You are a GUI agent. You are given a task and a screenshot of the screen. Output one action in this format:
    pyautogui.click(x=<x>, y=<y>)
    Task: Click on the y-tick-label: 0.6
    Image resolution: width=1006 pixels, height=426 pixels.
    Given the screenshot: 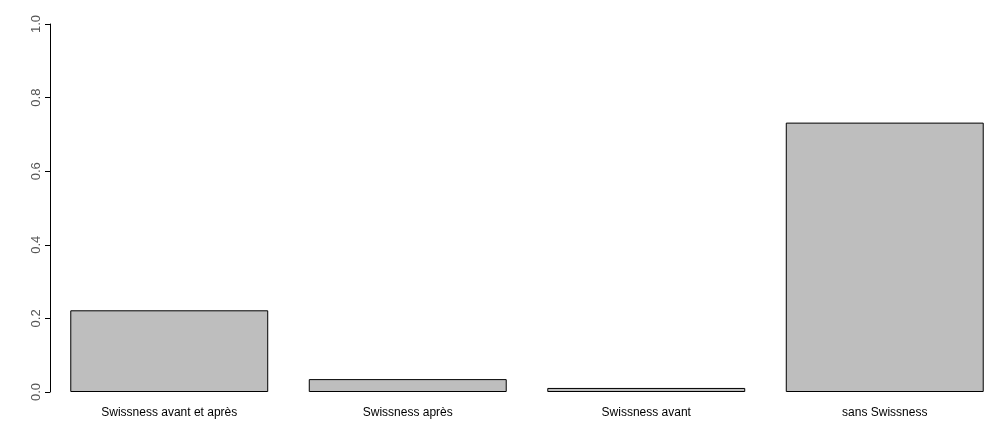 What is the action you would take?
    pyautogui.click(x=35, y=171)
    